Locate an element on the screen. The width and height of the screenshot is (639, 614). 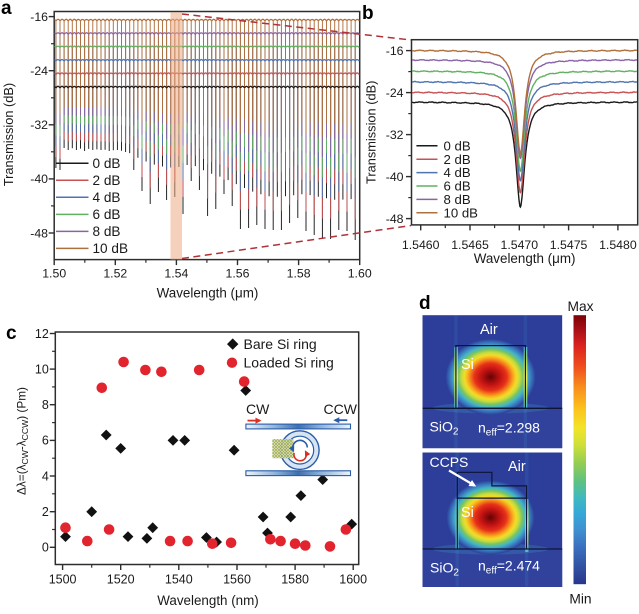
svg-text: 1.5470 is located at coordinates (519, 245).